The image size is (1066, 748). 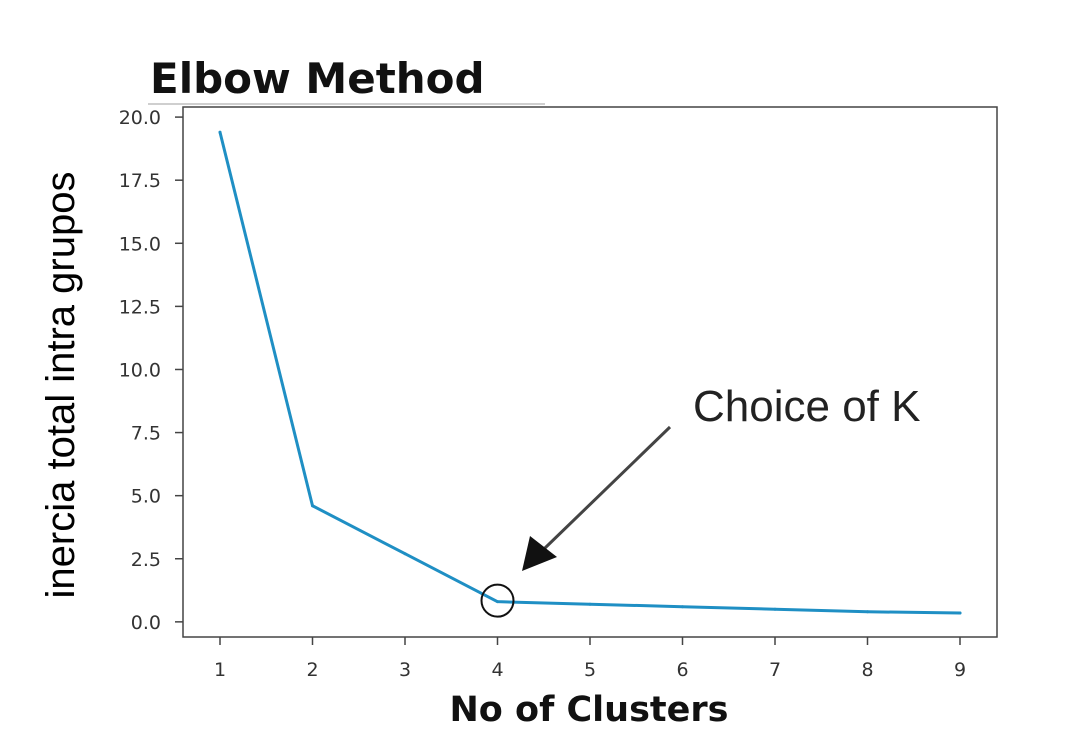 What do you see at coordinates (539, 553) in the screenshot?
I see `annotation-arrow-head` at bounding box center [539, 553].